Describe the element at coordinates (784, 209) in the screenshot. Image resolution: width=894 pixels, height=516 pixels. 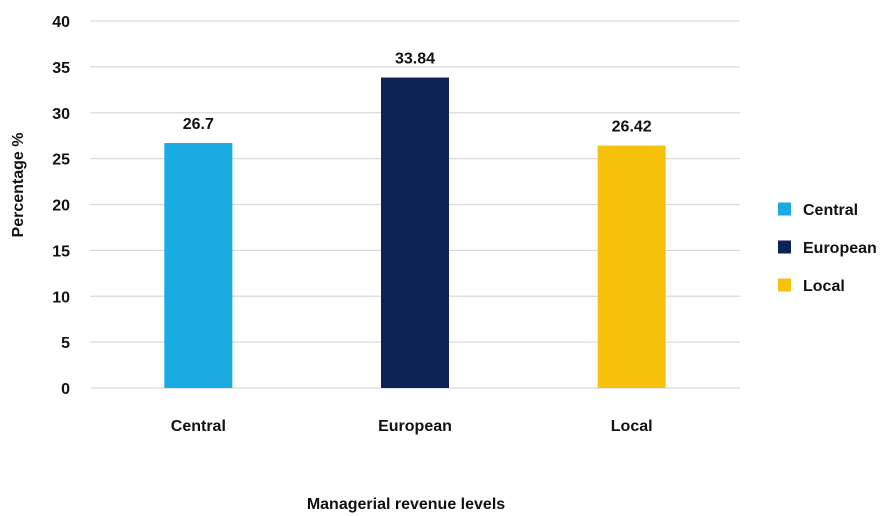
I see `legend-swatch-central` at that location.